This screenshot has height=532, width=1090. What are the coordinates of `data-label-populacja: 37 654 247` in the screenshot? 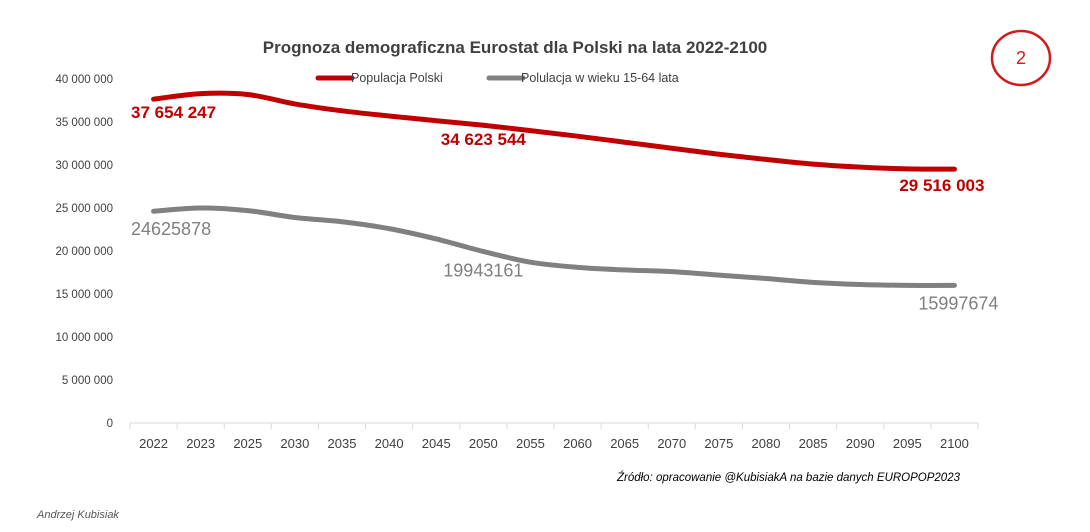 It's located at (173, 112).